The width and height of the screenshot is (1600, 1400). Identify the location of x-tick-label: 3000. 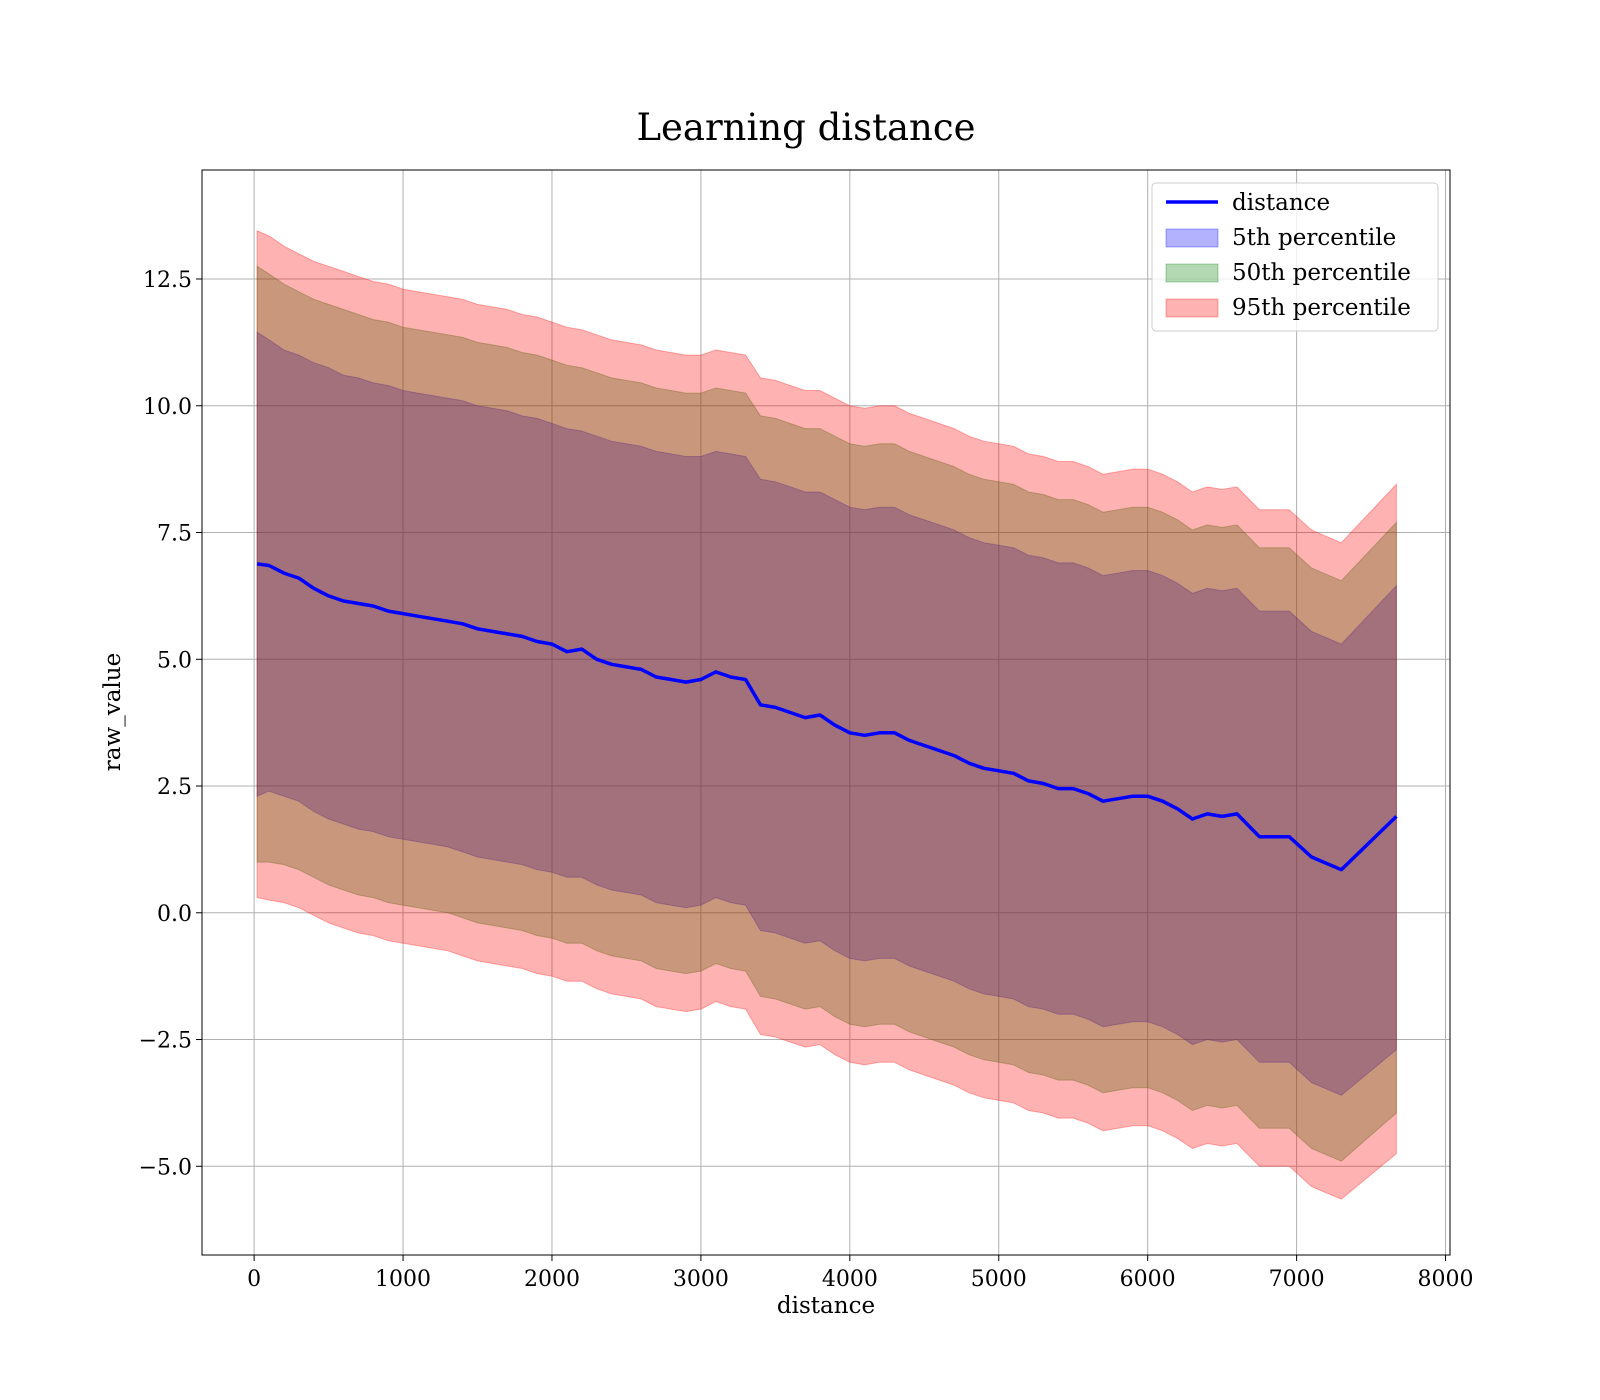
(701, 1279).